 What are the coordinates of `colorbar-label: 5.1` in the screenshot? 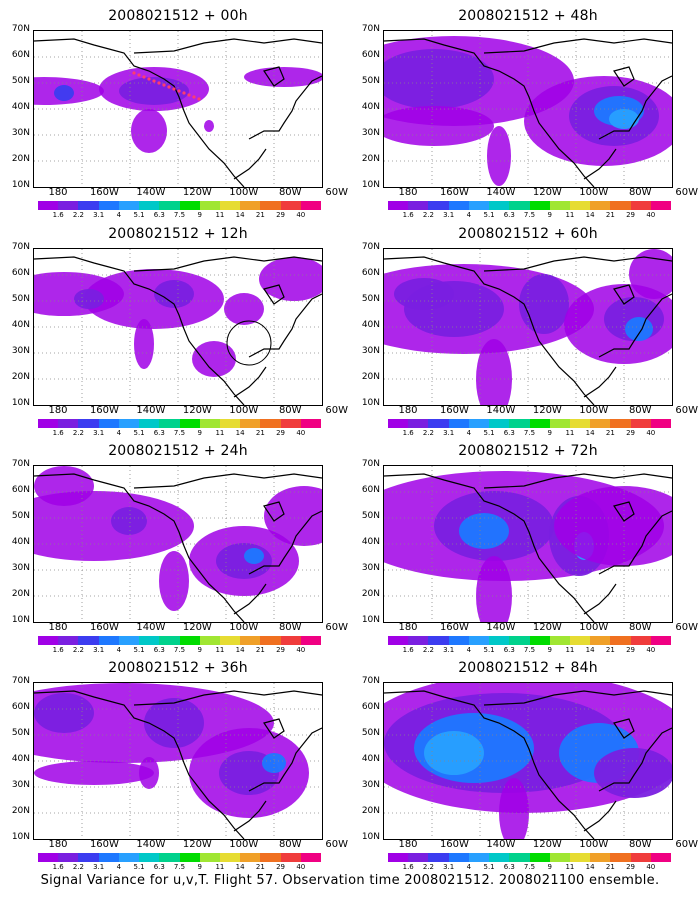 It's located at (139, 433).